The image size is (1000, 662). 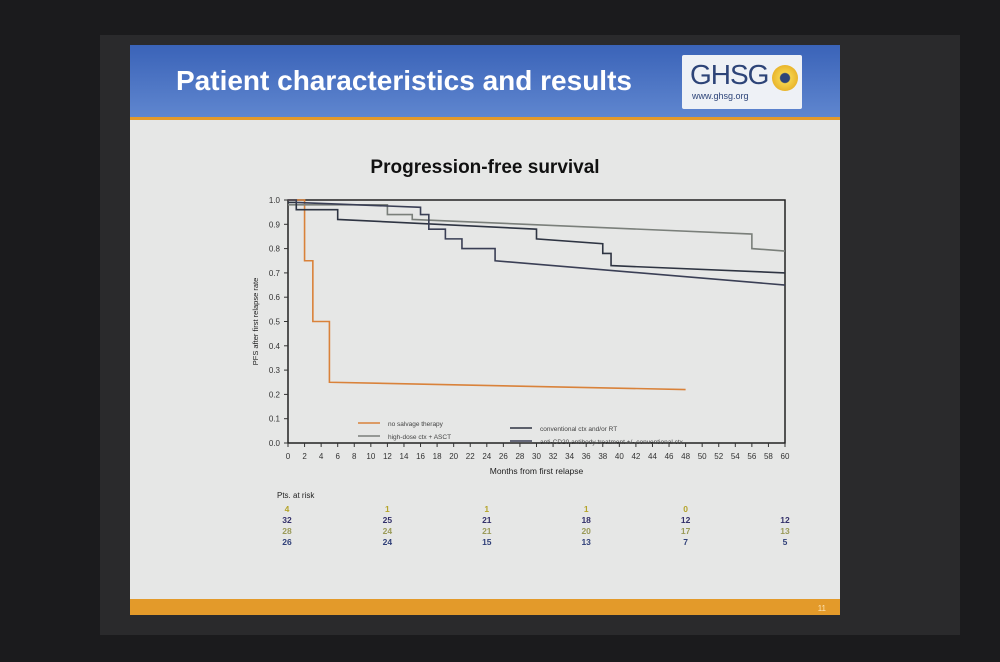 What do you see at coordinates (652, 456) in the screenshot?
I see `x-tick-label: 44` at bounding box center [652, 456].